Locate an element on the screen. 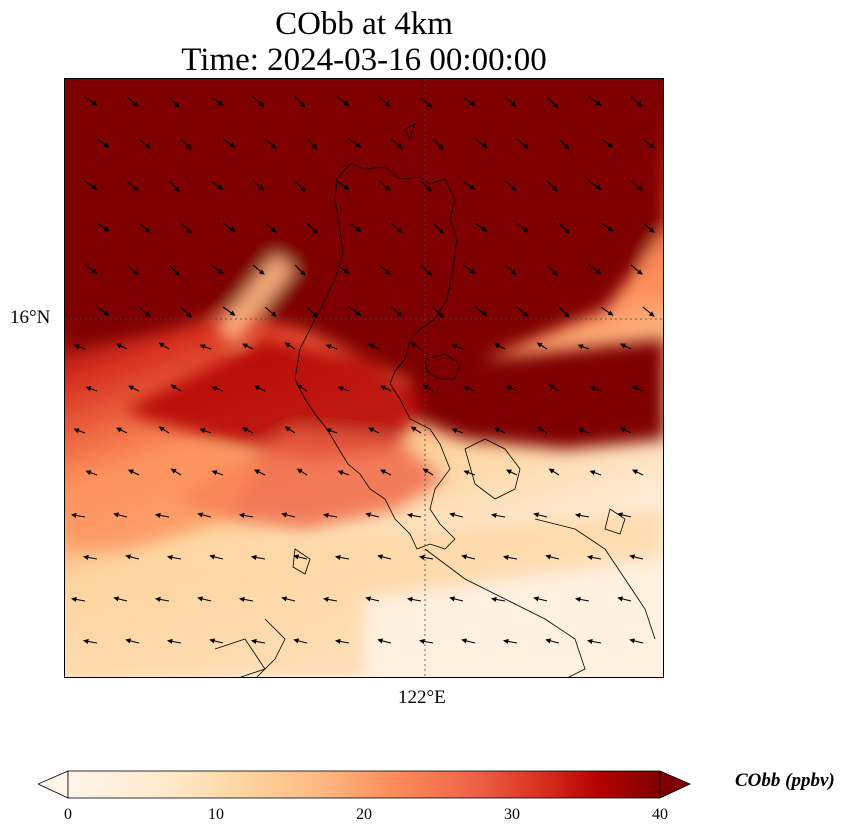 The height and width of the screenshot is (836, 854). map-time-subtitle: Time: 2024-03-16 00:00:00 is located at coordinates (364, 60).